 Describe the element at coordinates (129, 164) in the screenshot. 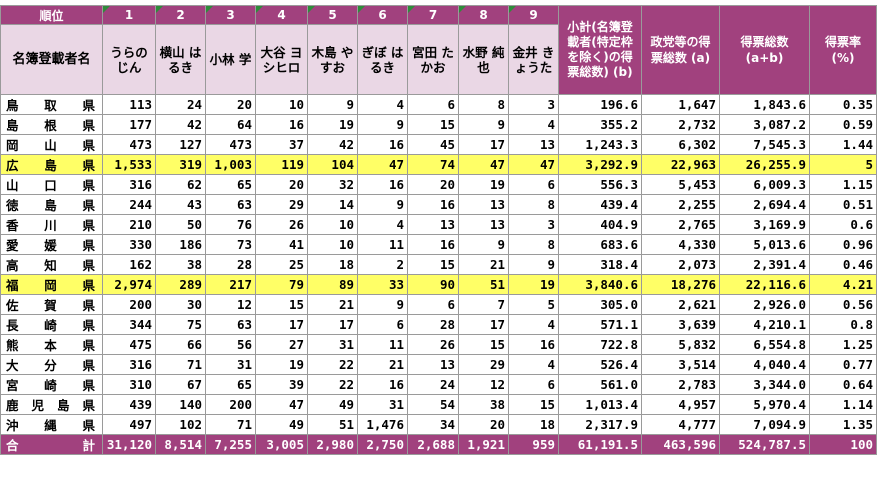

I see `candidate-votes-cell: 1,533` at that location.